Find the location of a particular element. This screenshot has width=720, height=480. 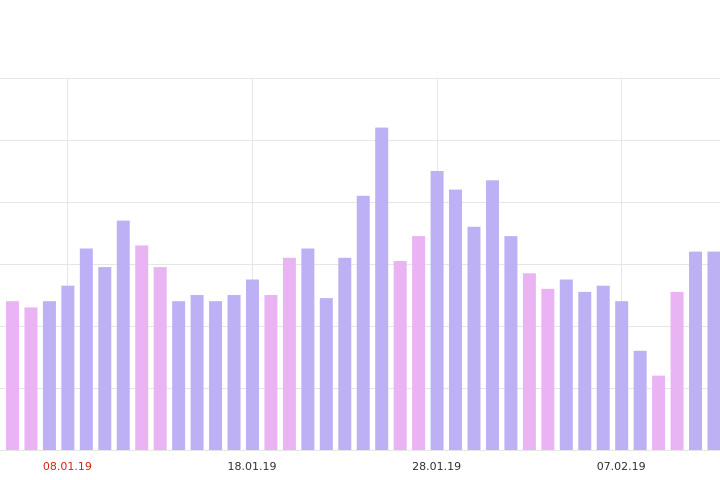

bar-11.02.19 is located at coordinates (696, 350).